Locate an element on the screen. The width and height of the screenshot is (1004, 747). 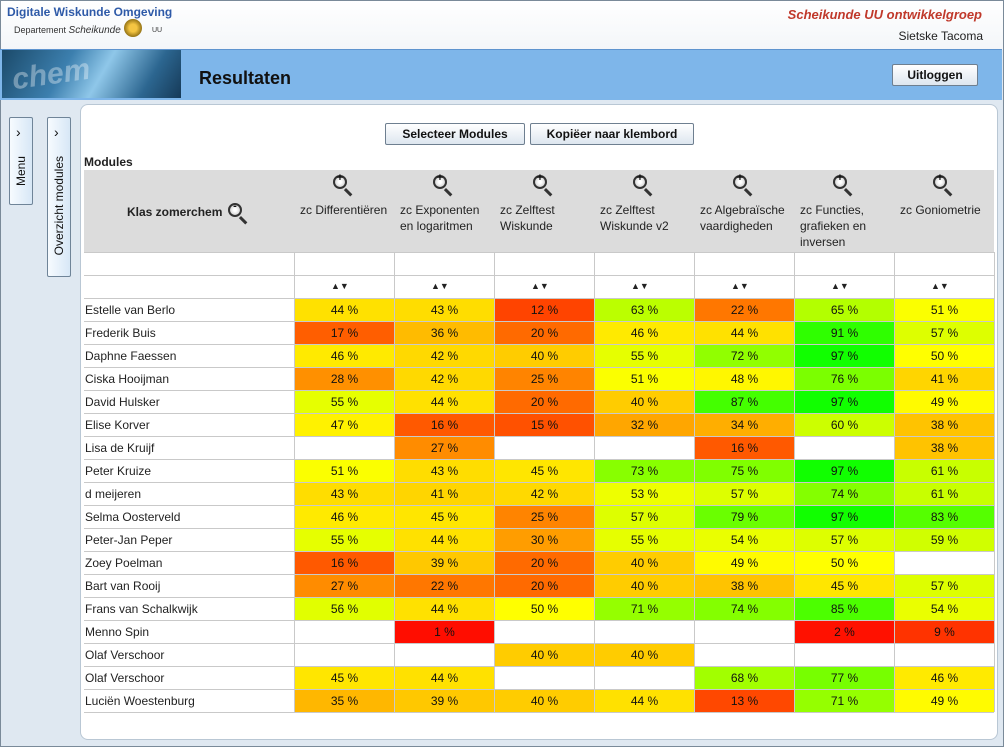
score-cell: 65 % is located at coordinates (844, 310).